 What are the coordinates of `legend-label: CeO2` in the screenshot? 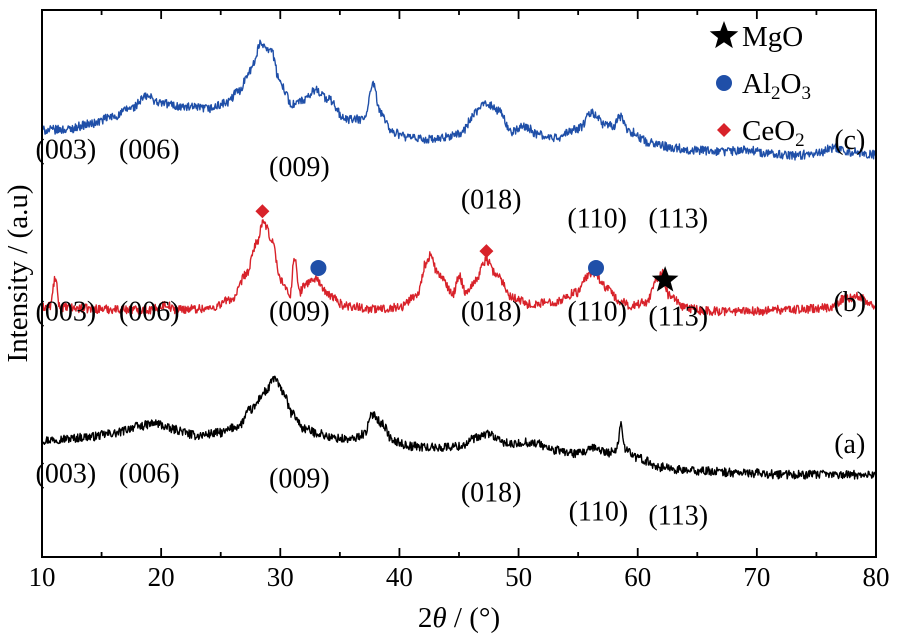 It's located at (773, 133).